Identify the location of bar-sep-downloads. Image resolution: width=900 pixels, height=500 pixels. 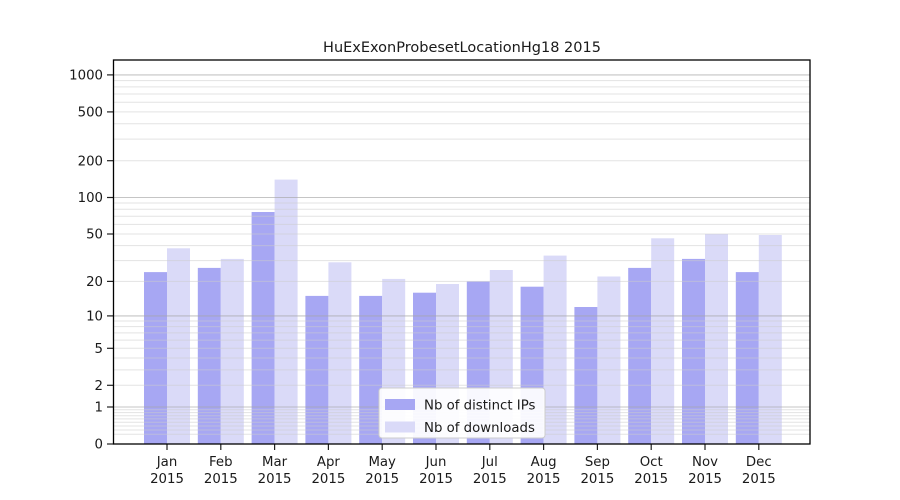
(609, 360).